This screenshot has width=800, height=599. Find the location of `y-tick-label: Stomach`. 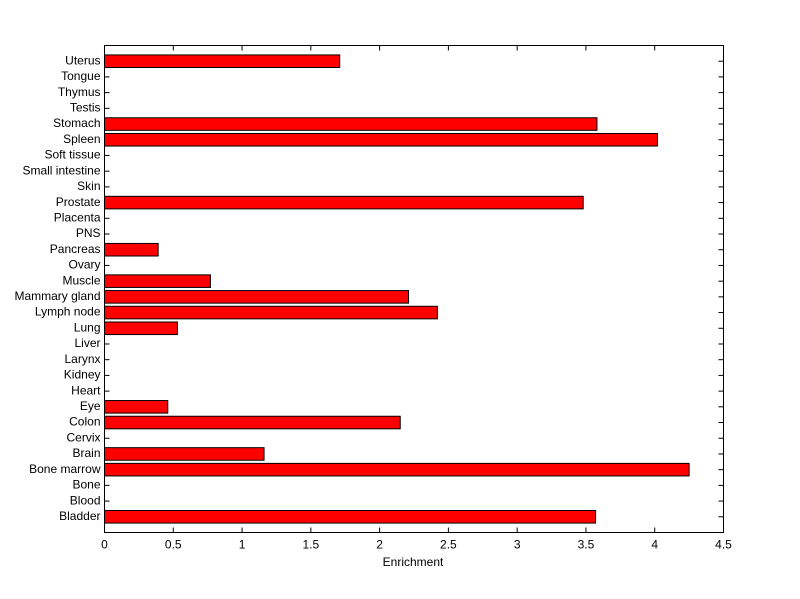

y-tick-label: Stomach is located at coordinates (76, 123).